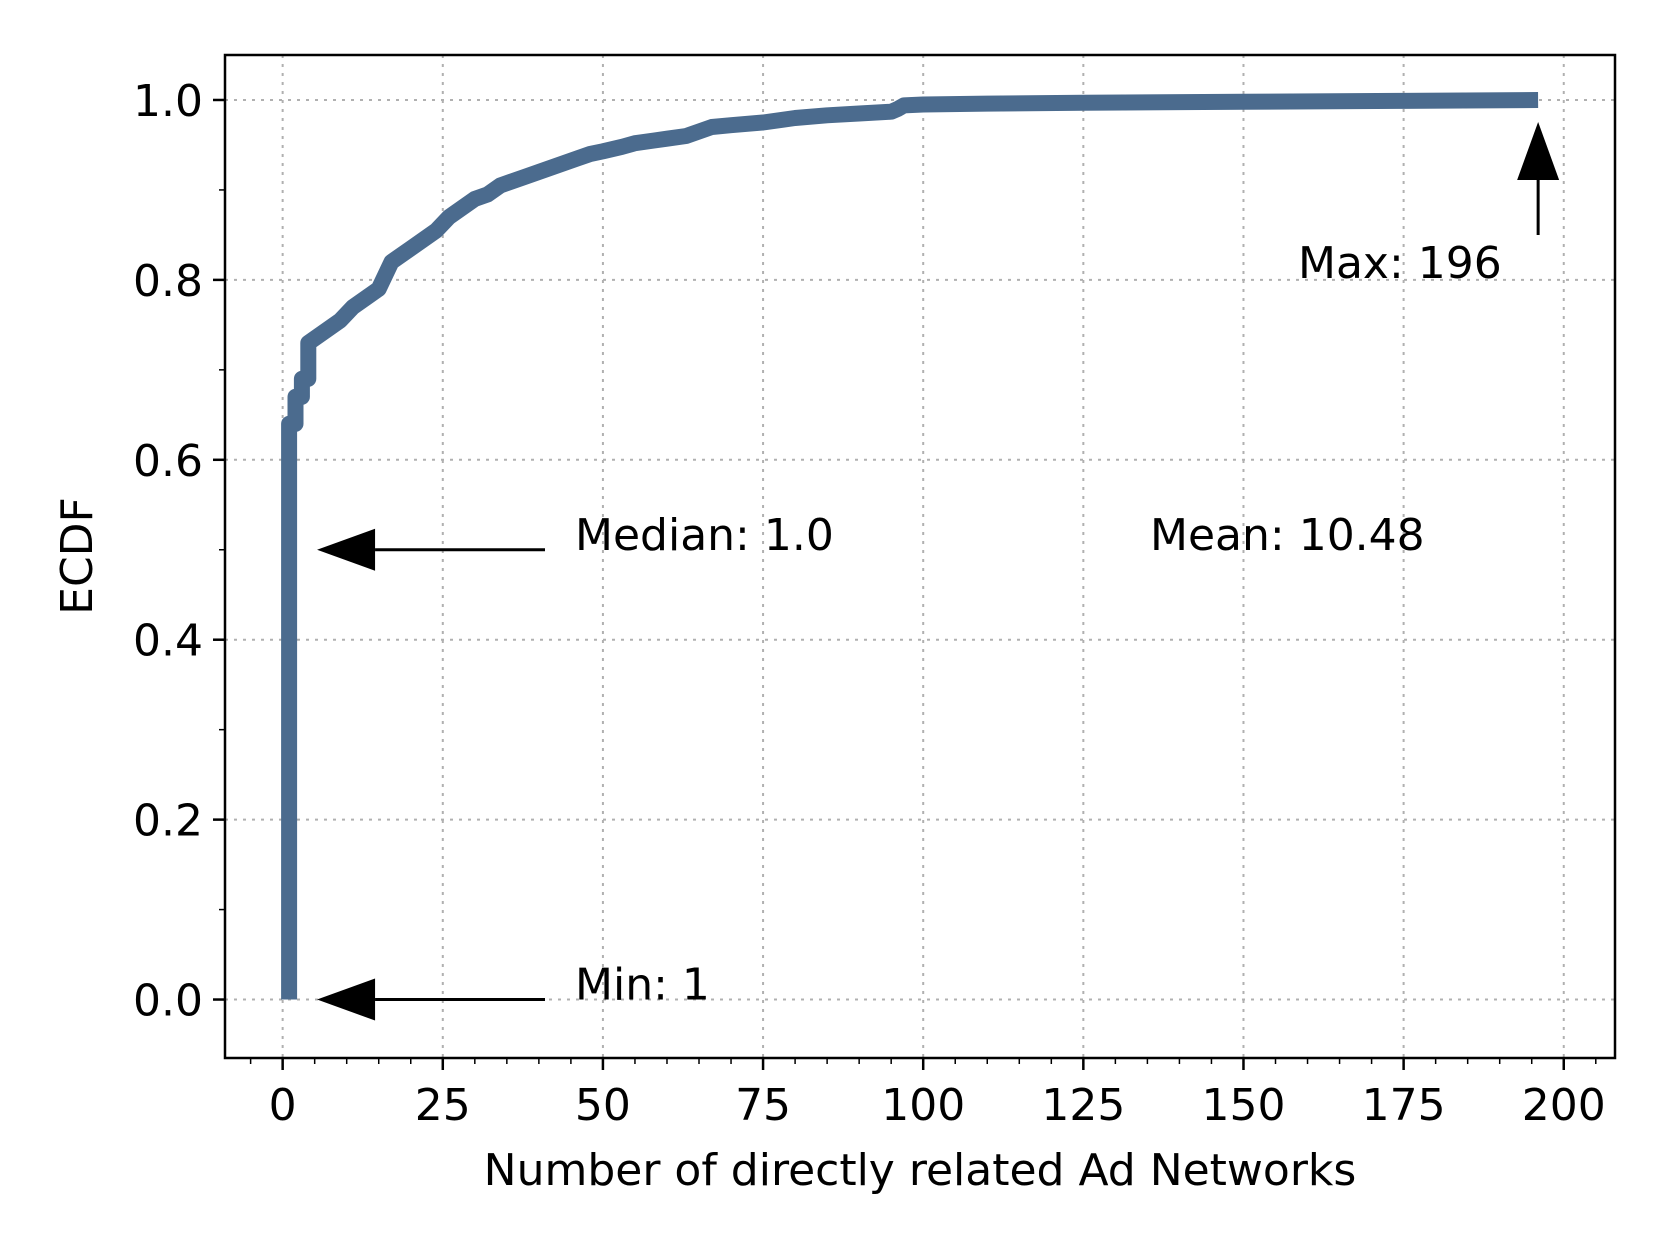  Describe the element at coordinates (1400, 263) in the screenshot. I see `max-label: Max: 196` at that location.